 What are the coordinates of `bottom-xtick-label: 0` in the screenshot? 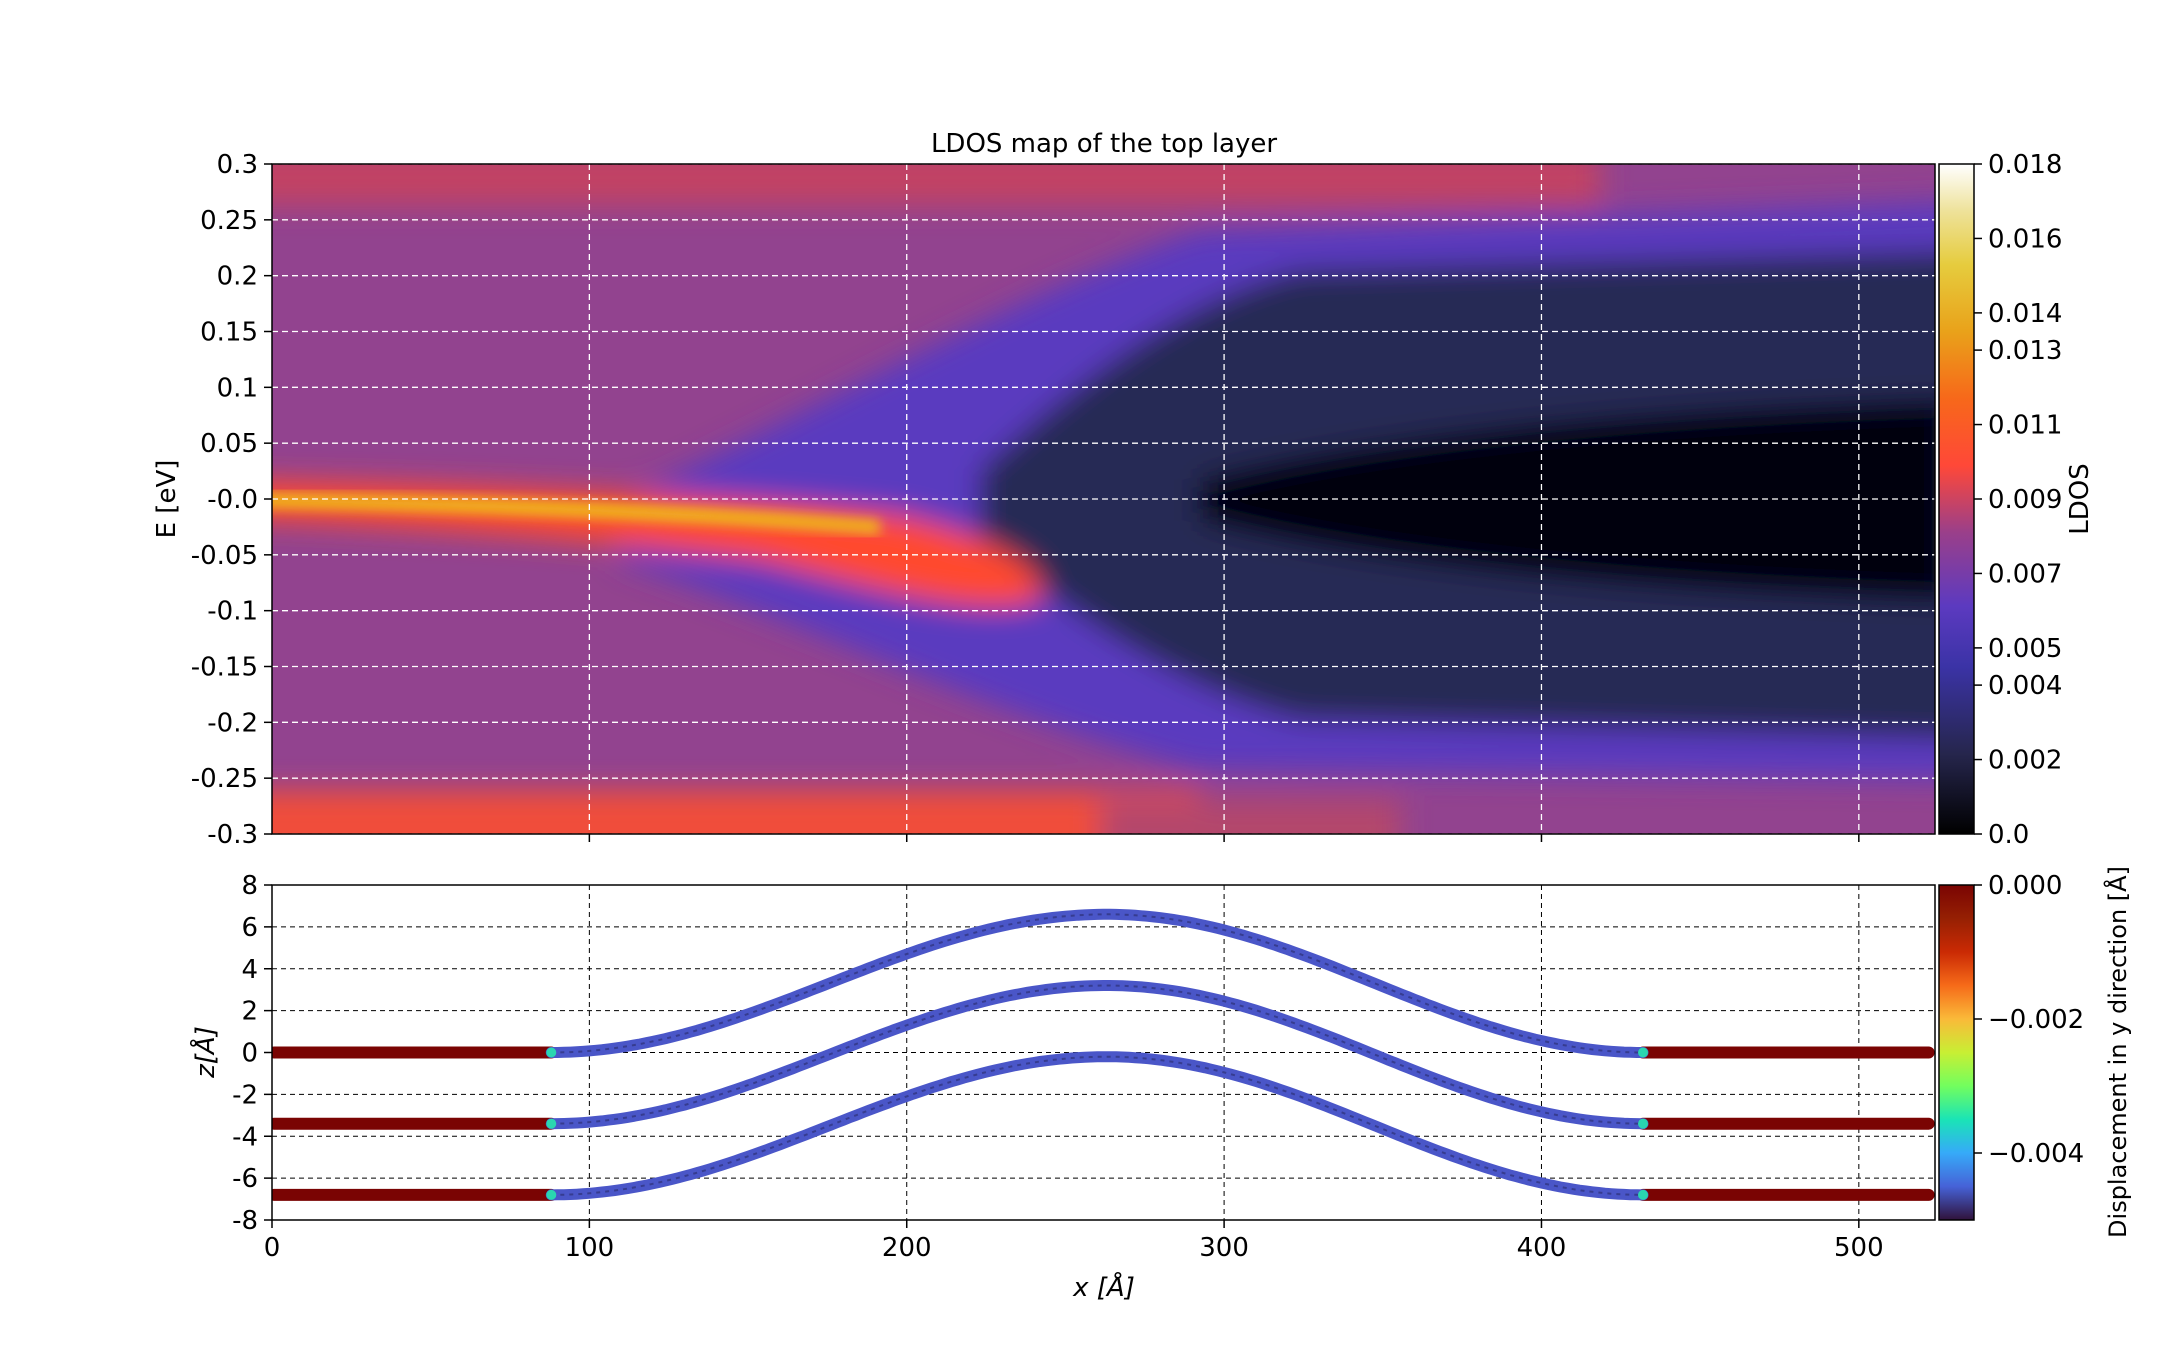 It's located at (272, 1248).